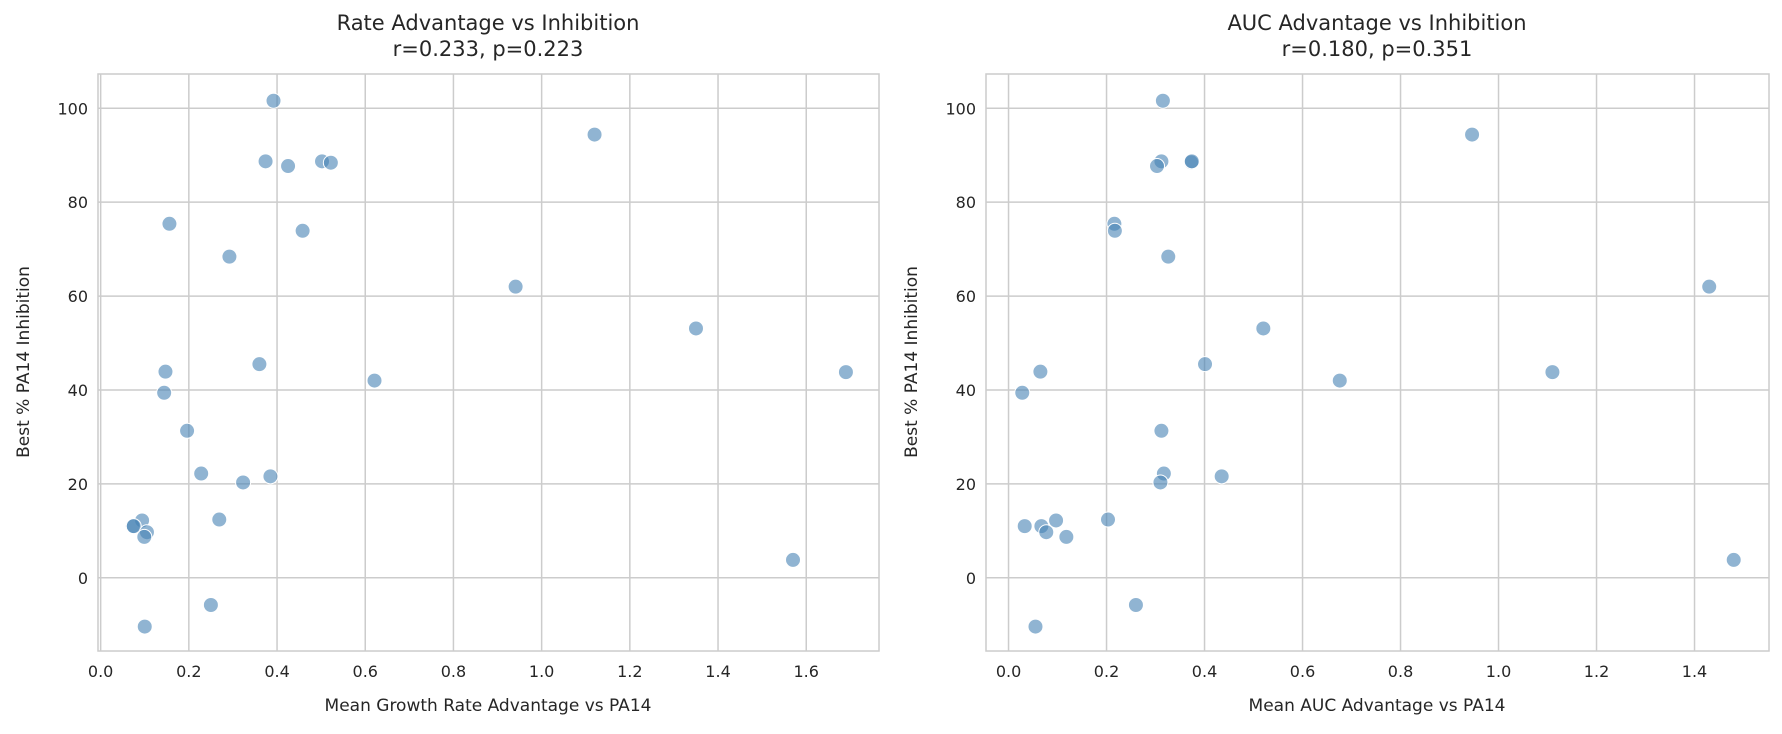  What do you see at coordinates (1377, 49) in the screenshot?
I see `chart-subtitle: r=0.180, p=0.351` at bounding box center [1377, 49].